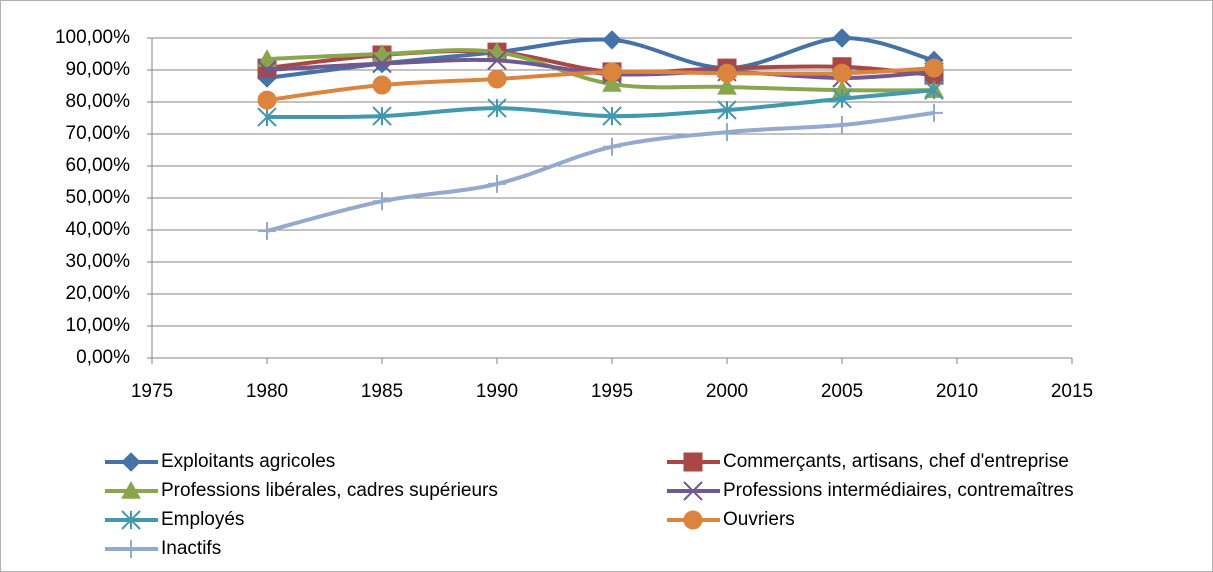 The height and width of the screenshot is (572, 1213). What do you see at coordinates (329, 490) in the screenshot?
I see `legend-label: Professions libérales, cadres supérieurs` at bounding box center [329, 490].